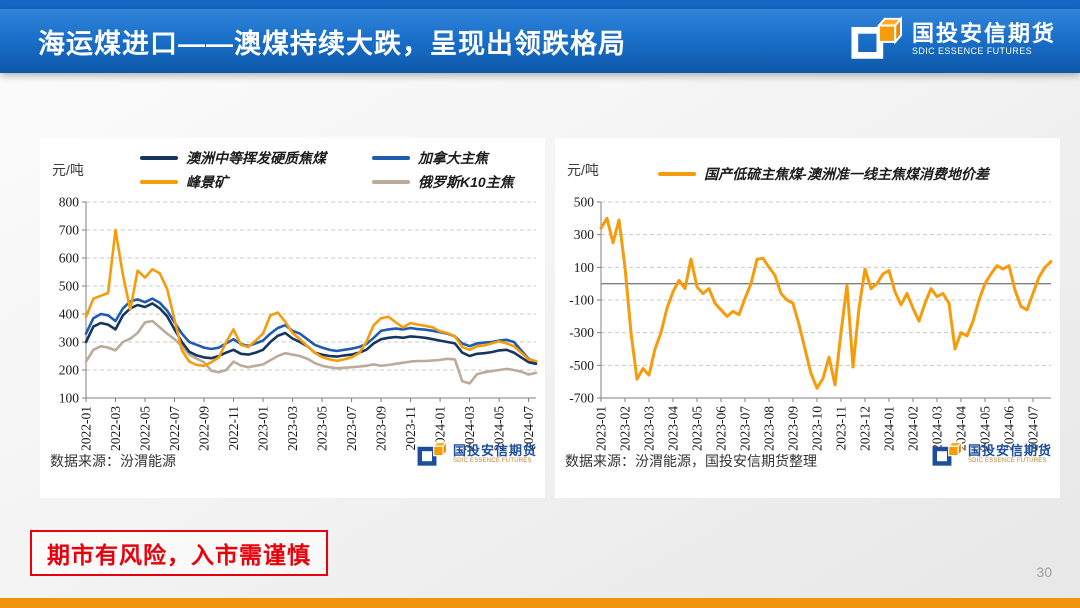 This screenshot has height=608, width=1080. I want to click on legend-swatch-blue, so click(391, 158).